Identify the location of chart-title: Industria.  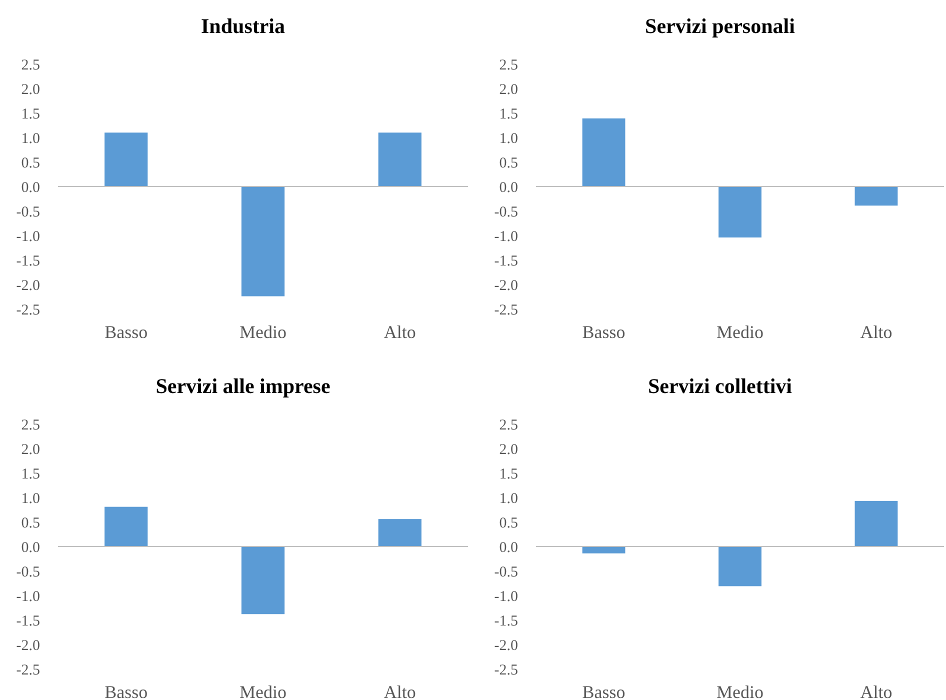
(243, 26).